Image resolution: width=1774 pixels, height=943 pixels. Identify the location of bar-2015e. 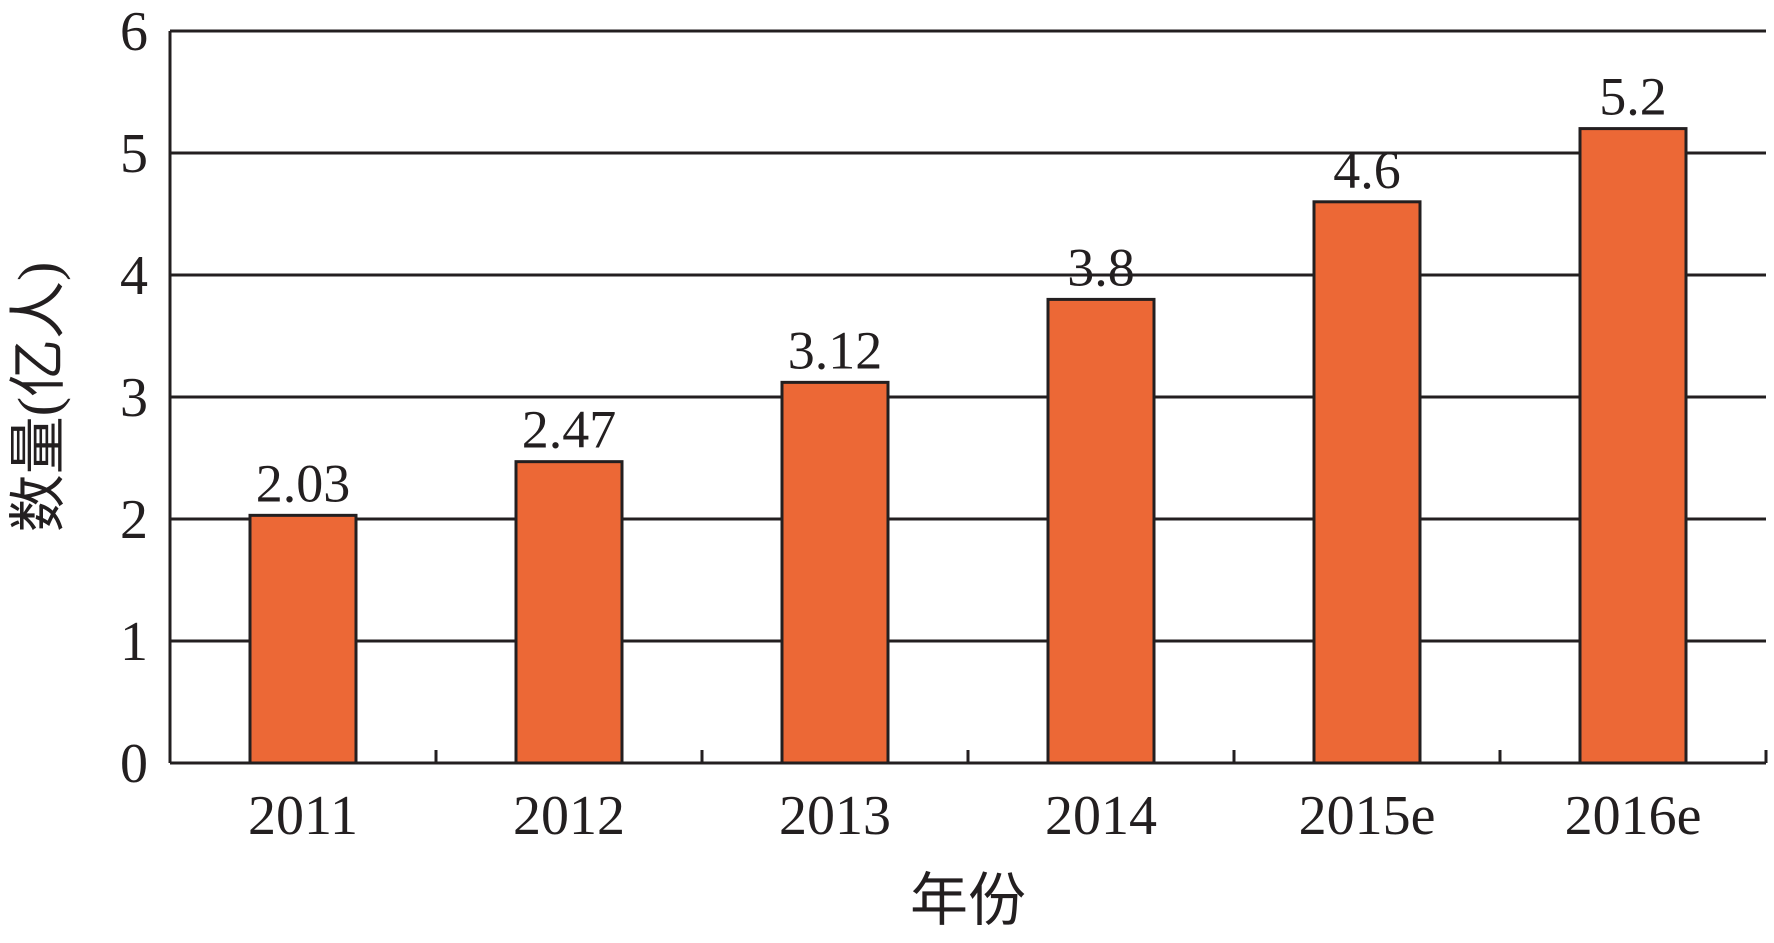
(1367, 482).